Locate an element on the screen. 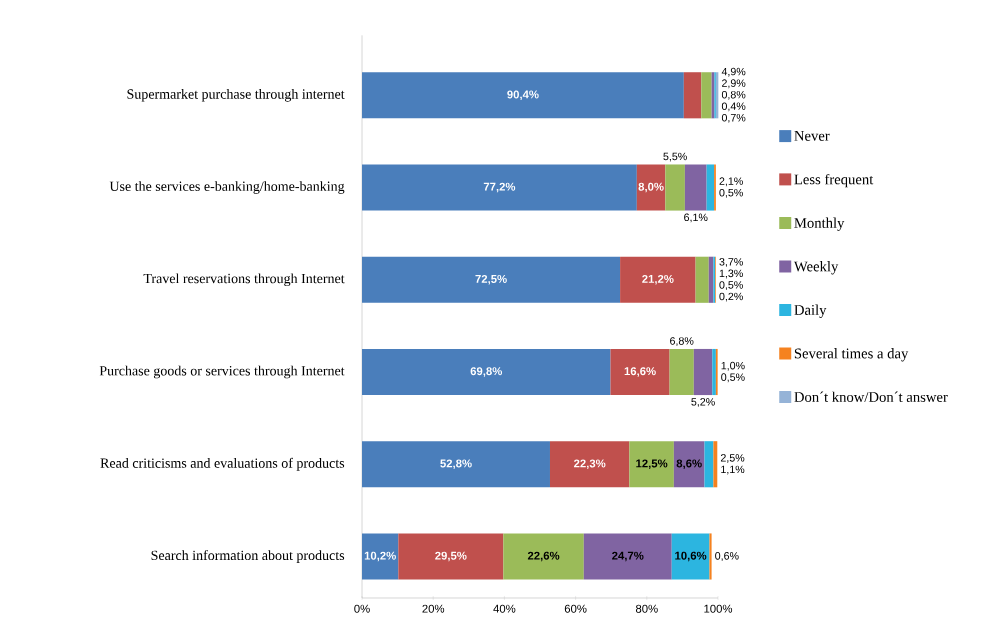  data-label: 12,5% is located at coordinates (652, 464).